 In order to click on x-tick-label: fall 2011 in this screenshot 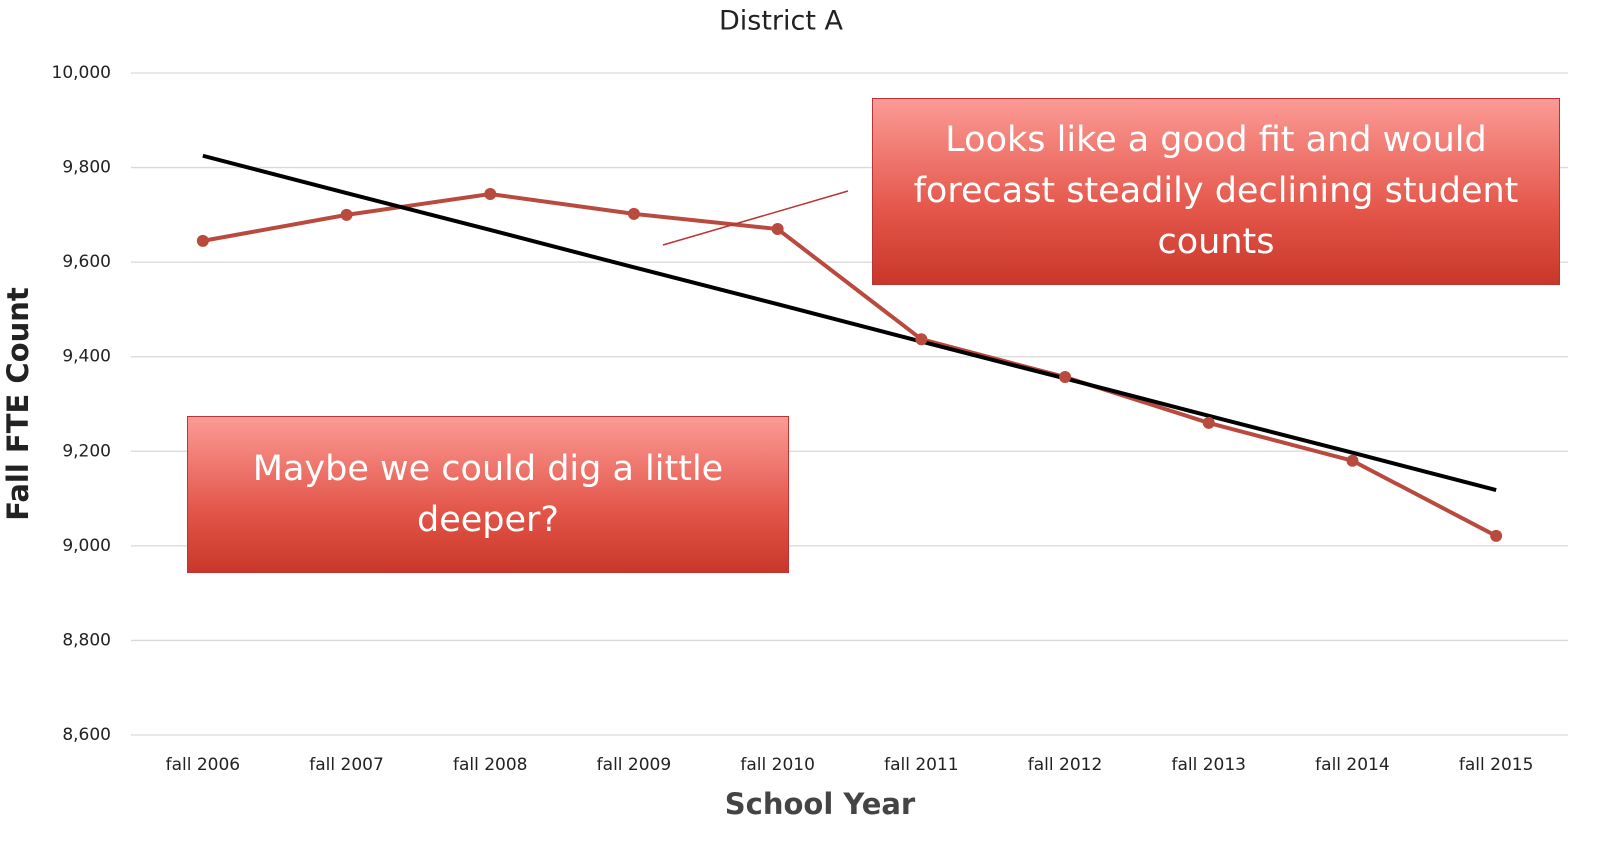, I will do `click(921, 765)`.